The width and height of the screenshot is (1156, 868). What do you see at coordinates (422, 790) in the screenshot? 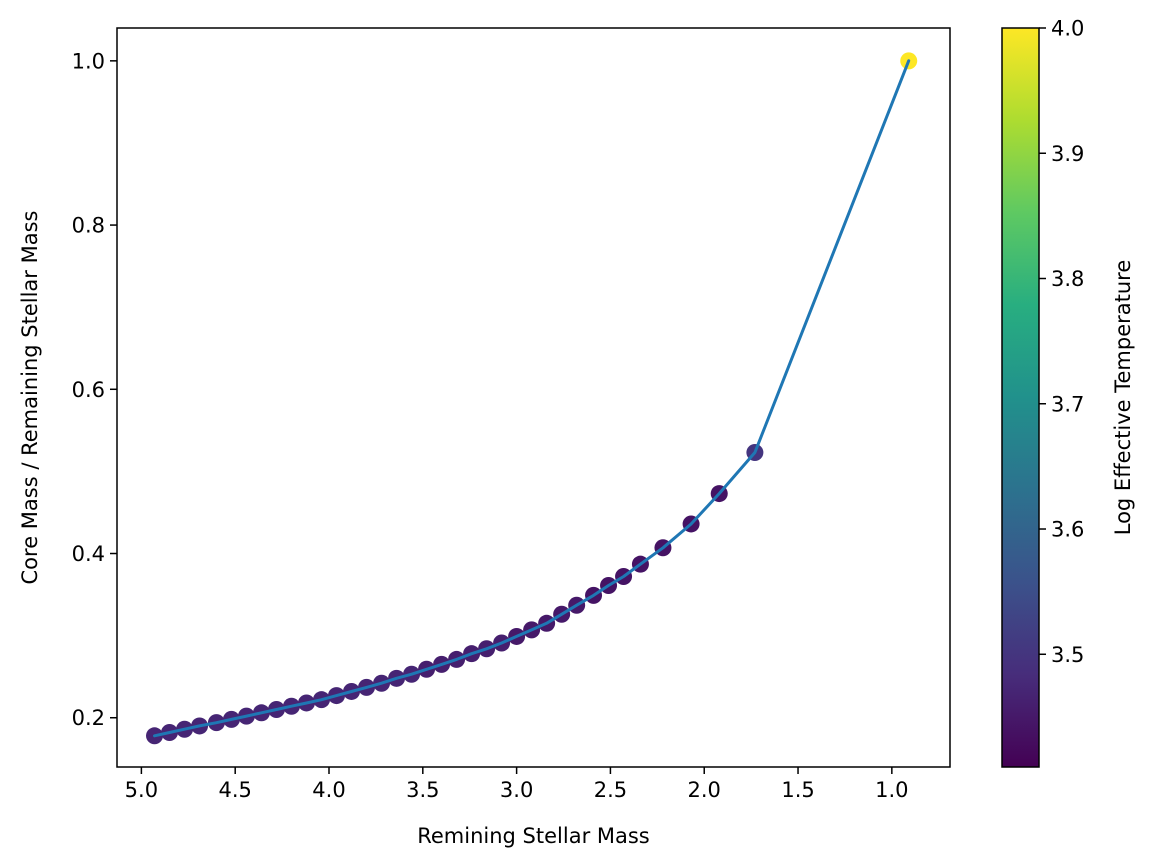
I see `x-tick-label-3: 3.5` at bounding box center [422, 790].